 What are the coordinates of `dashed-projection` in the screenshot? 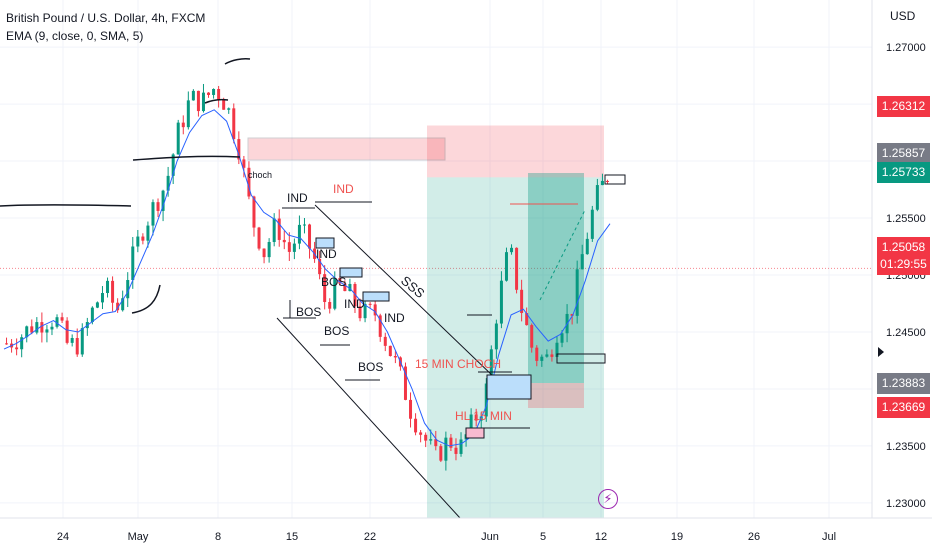 It's located at (562, 255).